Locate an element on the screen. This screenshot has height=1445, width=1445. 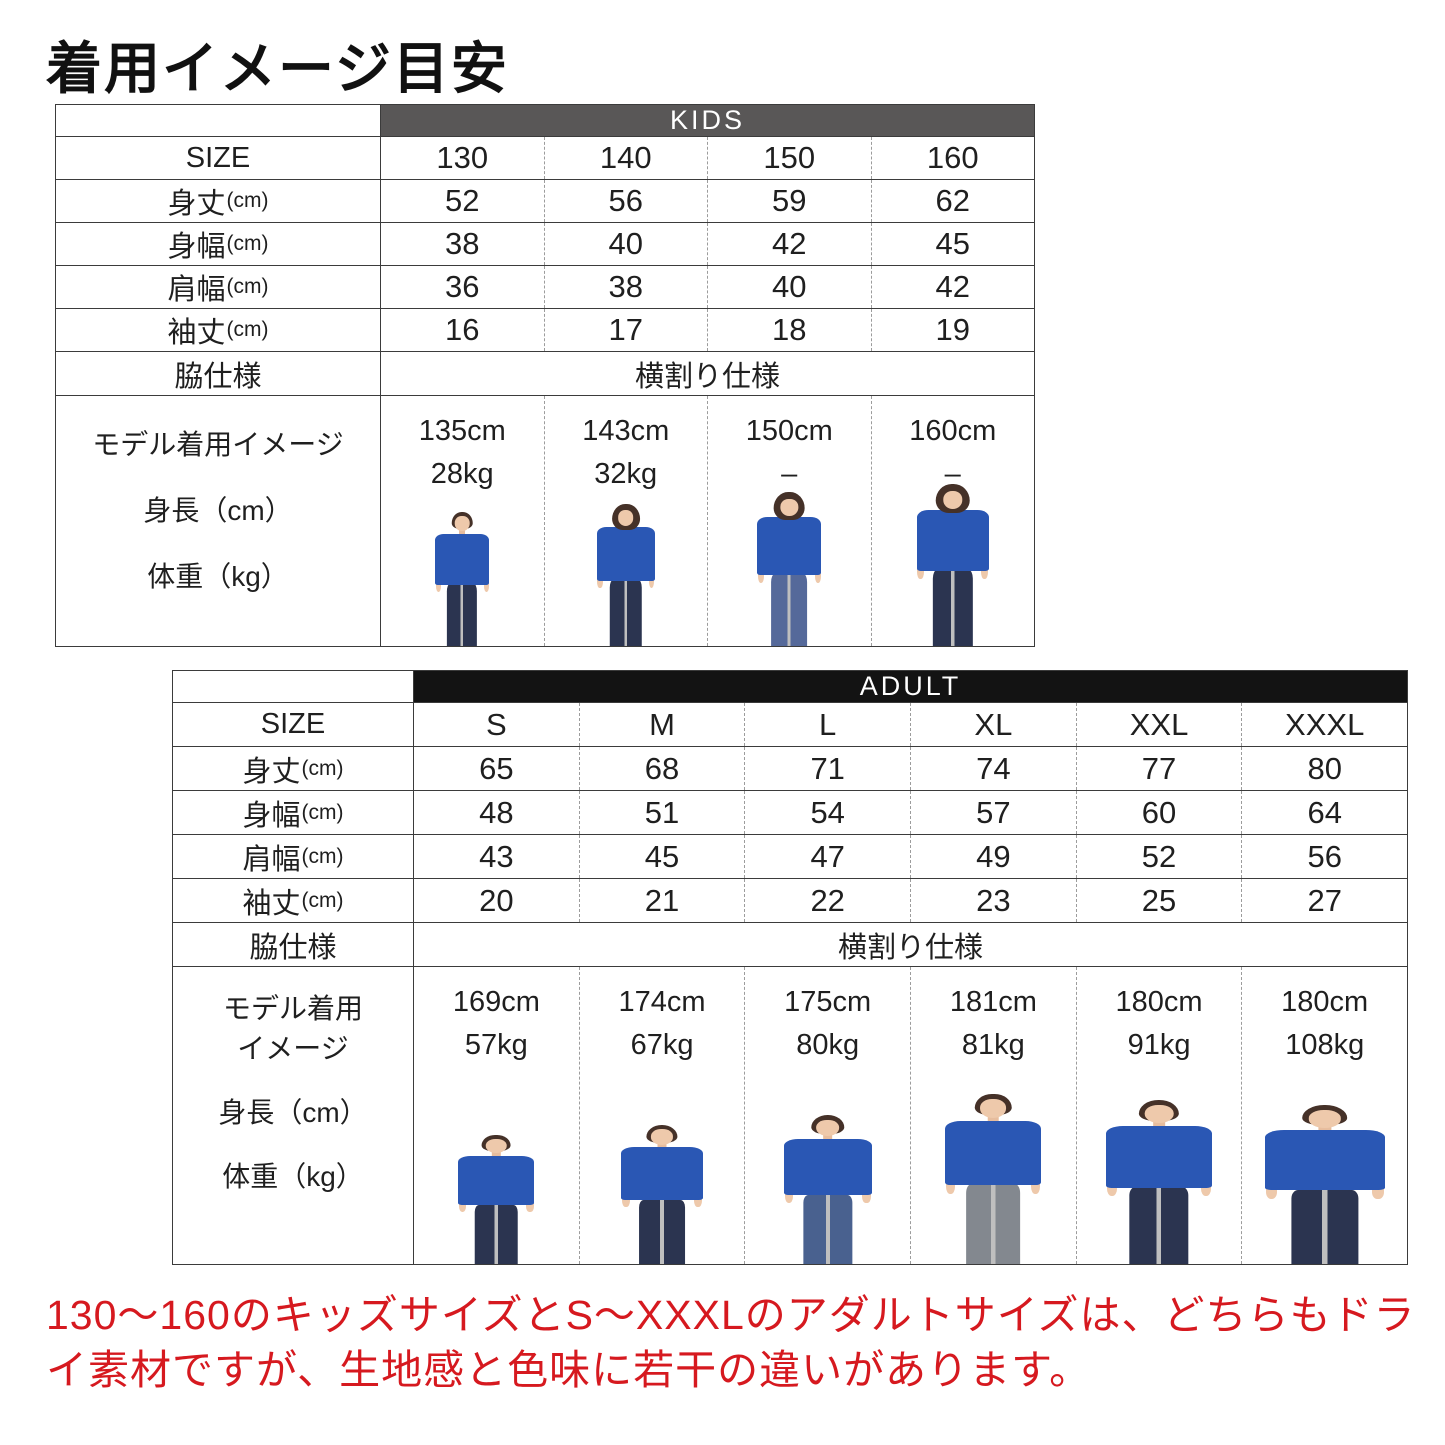
model-label-line: モデル着用 is located at coordinates (292, 1008).